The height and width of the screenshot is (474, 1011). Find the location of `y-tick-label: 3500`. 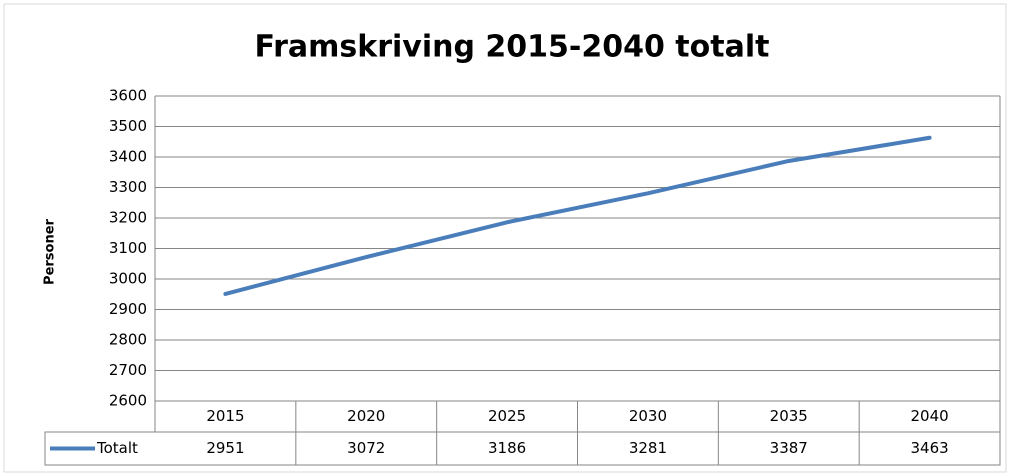

y-tick-label: 3500 is located at coordinates (128, 126).